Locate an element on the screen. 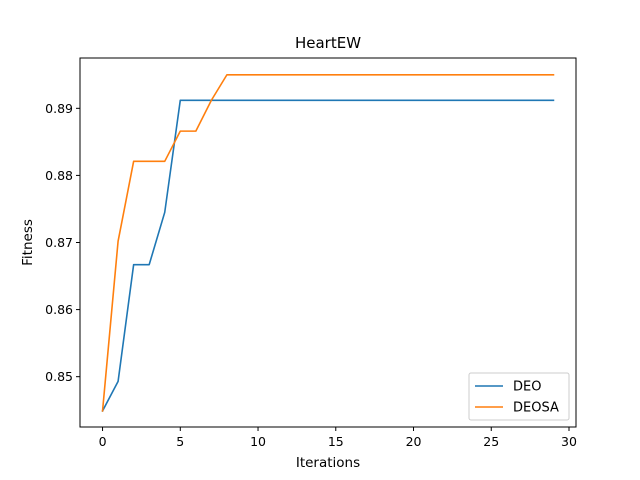  x-tick-label: 15 is located at coordinates (336, 441).